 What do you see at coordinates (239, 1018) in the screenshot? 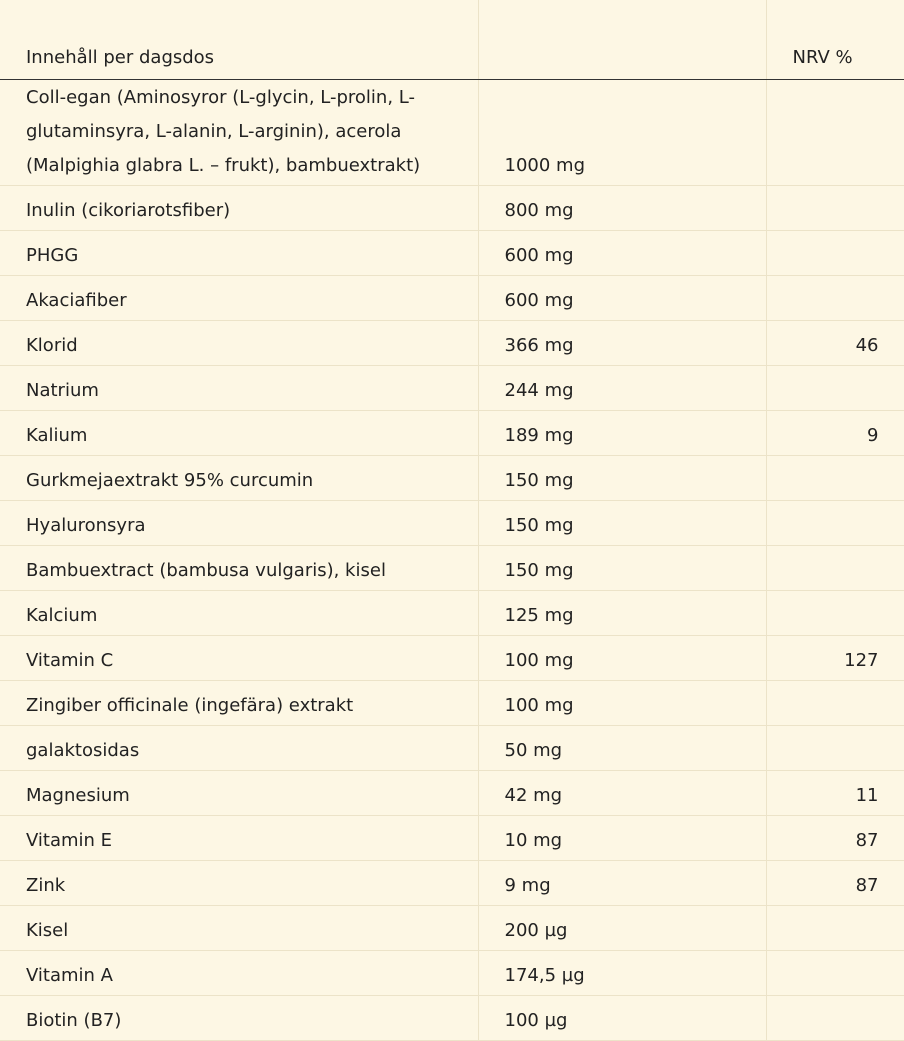
I see `ingredient-name: Biotin (B7)` at bounding box center [239, 1018].